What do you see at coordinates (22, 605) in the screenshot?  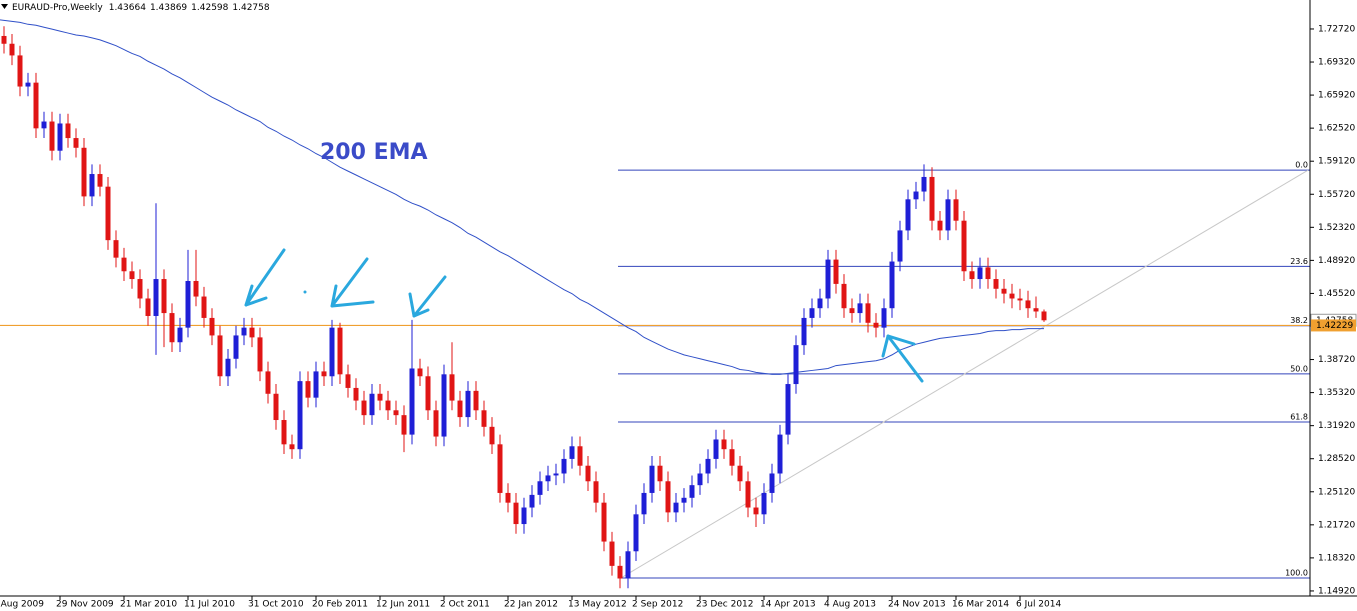 I see `x-tick-label: 9 Aug 2009` at bounding box center [22, 605].